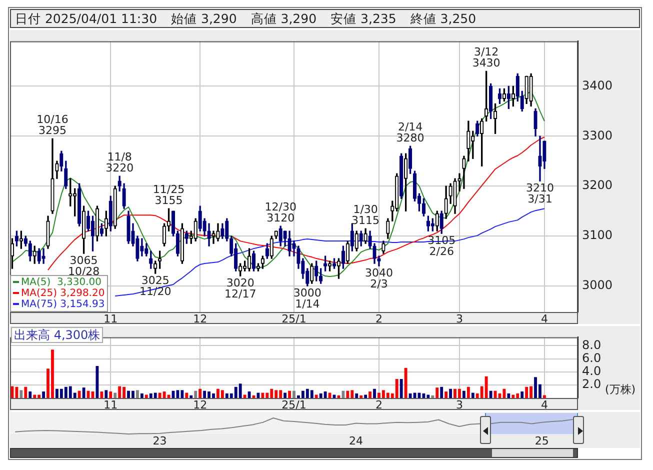 This screenshot has height=470, width=653. Describe the element at coordinates (307, 298) in the screenshot. I see `annotation: 3000 1/14` at that location.